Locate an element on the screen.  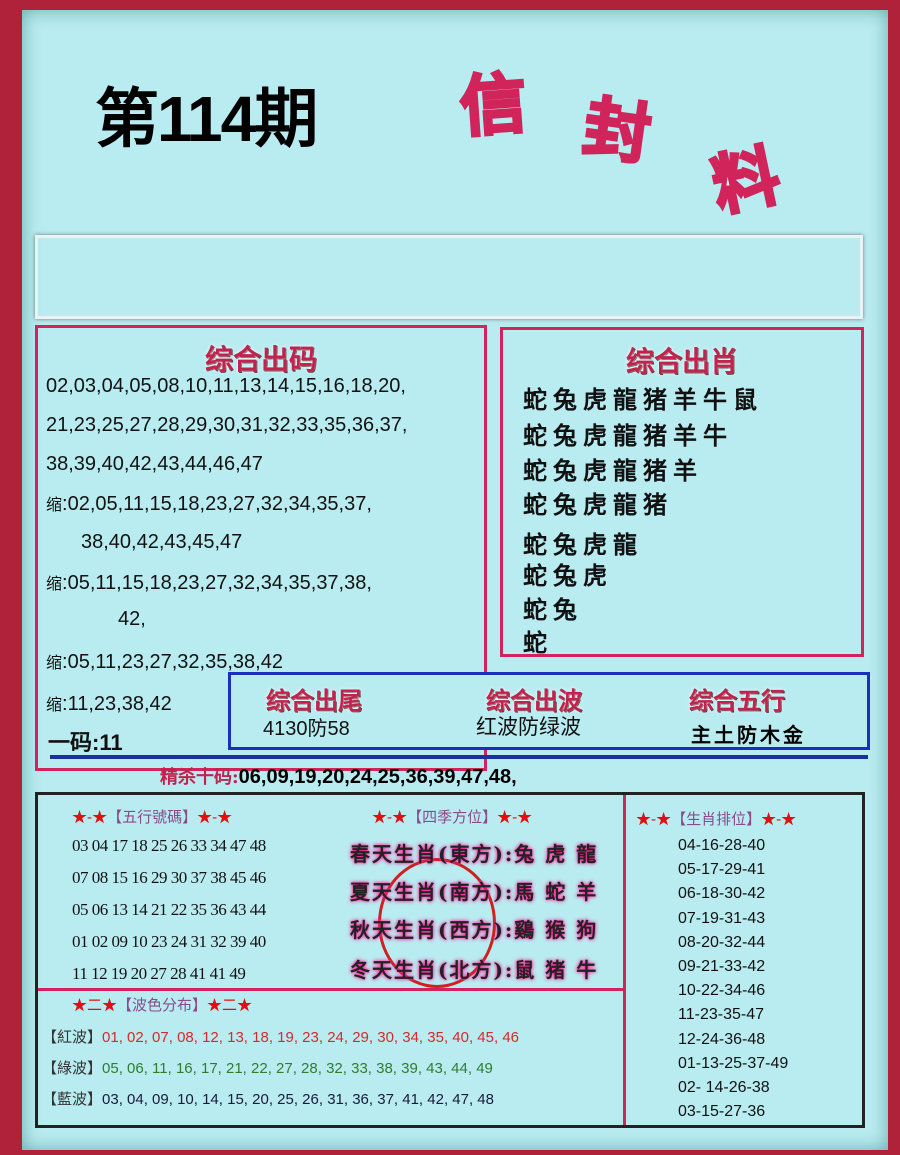
section-title: 【四季方位】 is located at coordinates (452, 817).